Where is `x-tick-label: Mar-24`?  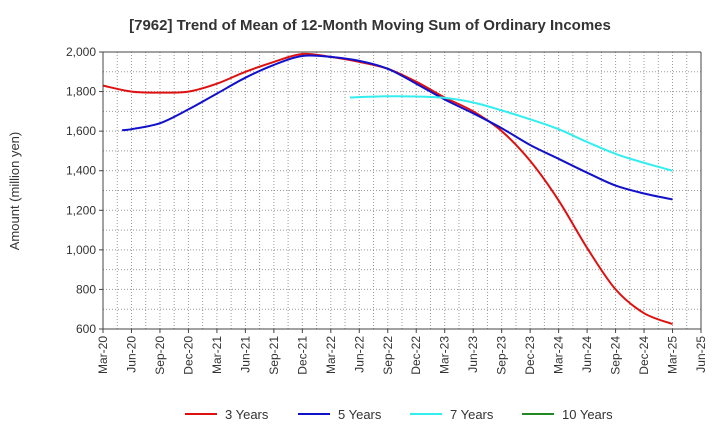
x-tick-label: Mar-24 is located at coordinates (559, 355).